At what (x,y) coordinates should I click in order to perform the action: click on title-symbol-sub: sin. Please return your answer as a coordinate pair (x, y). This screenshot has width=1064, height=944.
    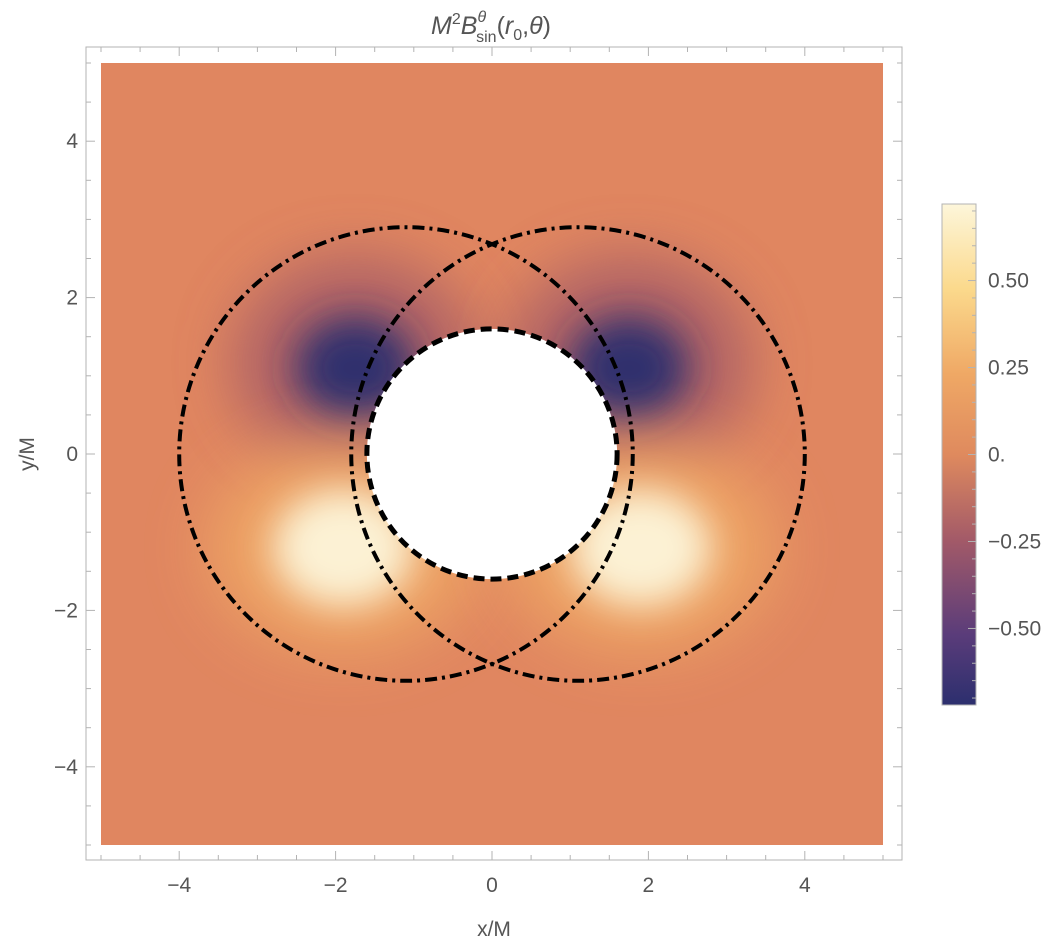
    Looking at the image, I should click on (486, 37).